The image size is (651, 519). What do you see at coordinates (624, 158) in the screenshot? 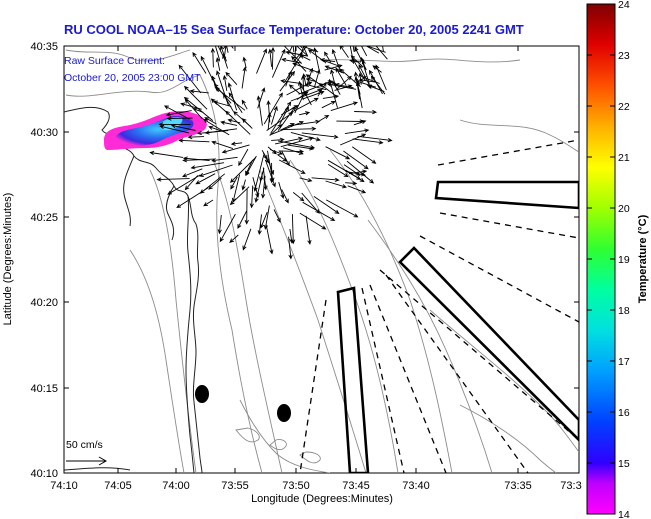
I see `colorbar-tick-label: 21` at bounding box center [624, 158].